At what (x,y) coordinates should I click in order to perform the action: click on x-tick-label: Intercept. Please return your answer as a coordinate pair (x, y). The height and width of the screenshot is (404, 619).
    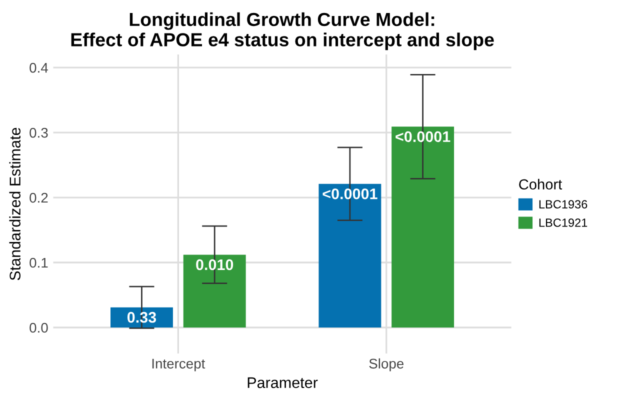
    Looking at the image, I should click on (179, 365).